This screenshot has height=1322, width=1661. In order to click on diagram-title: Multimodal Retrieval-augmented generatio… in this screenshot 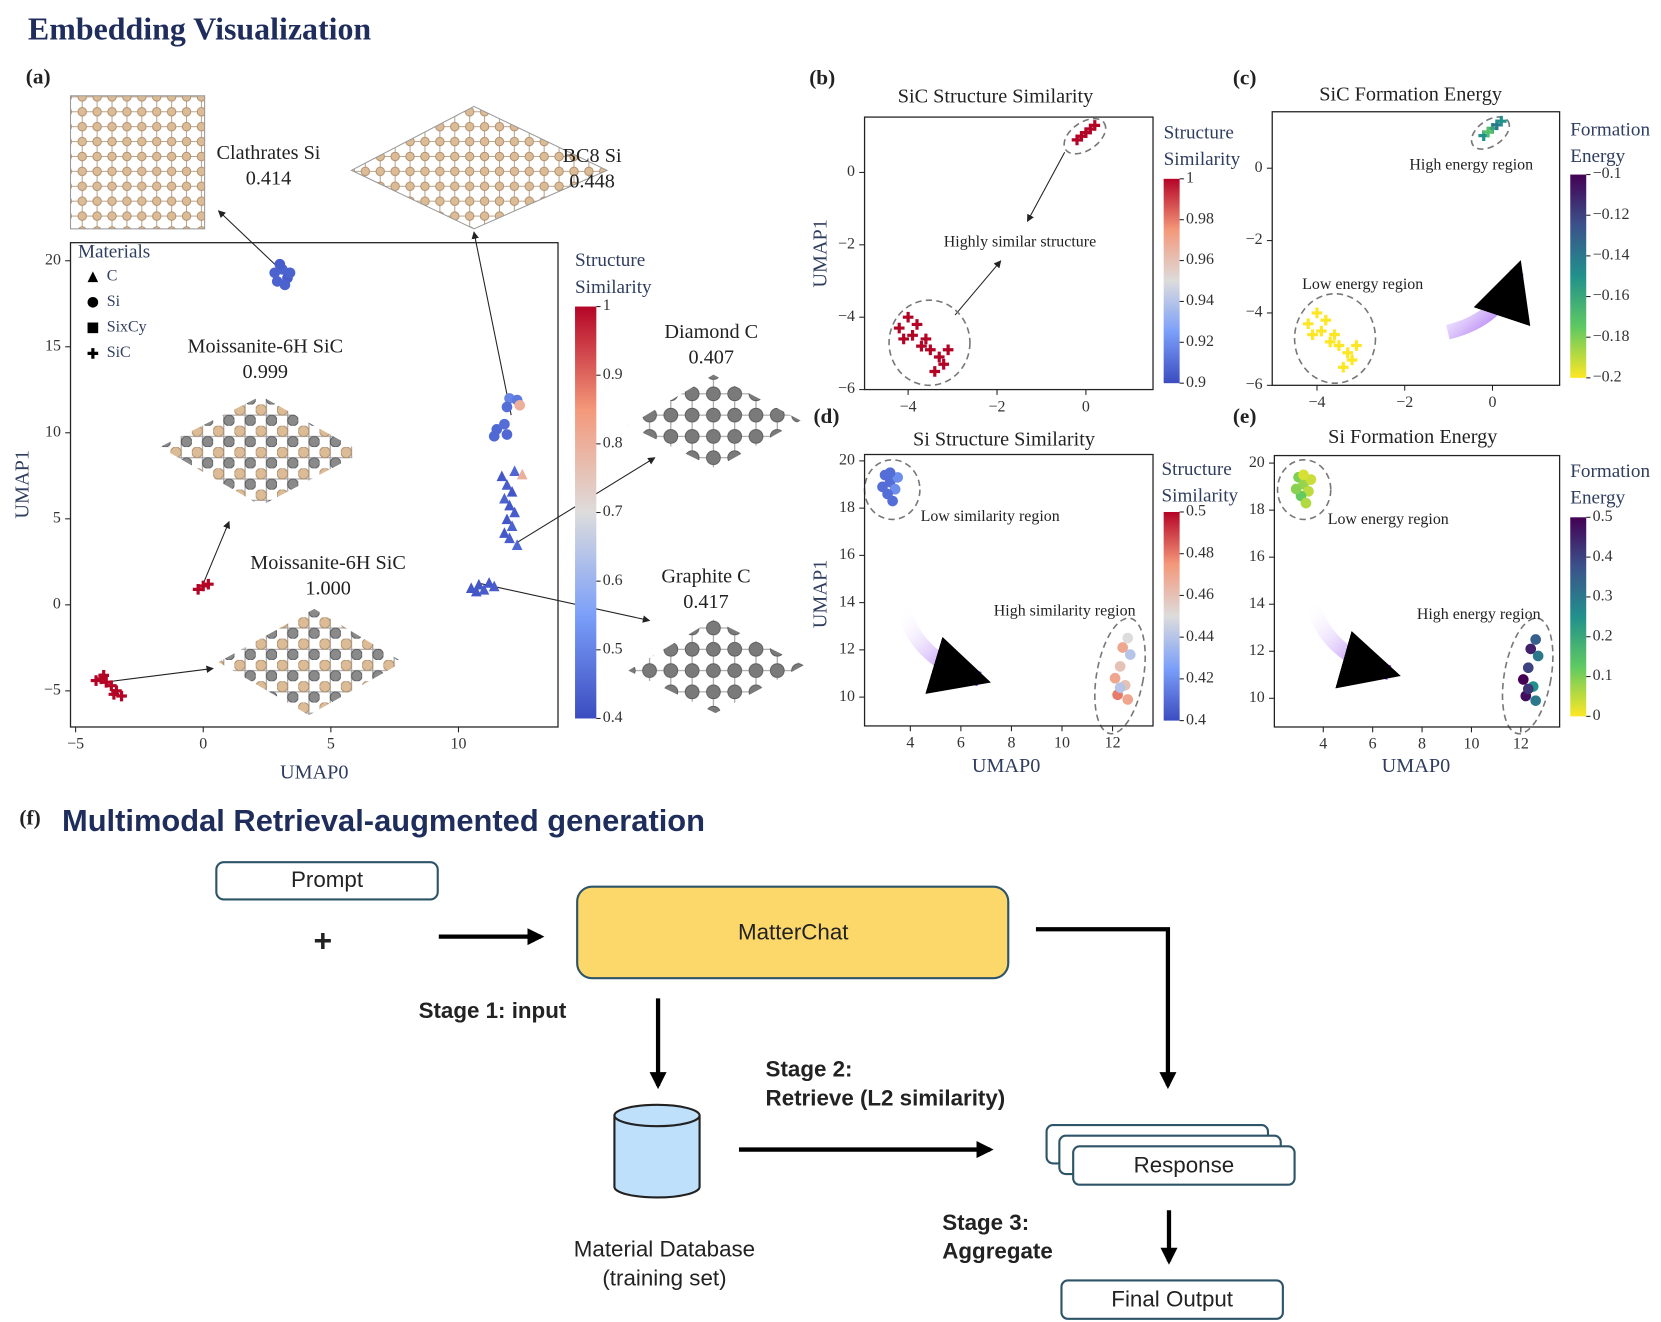, I will do `click(383, 820)`.